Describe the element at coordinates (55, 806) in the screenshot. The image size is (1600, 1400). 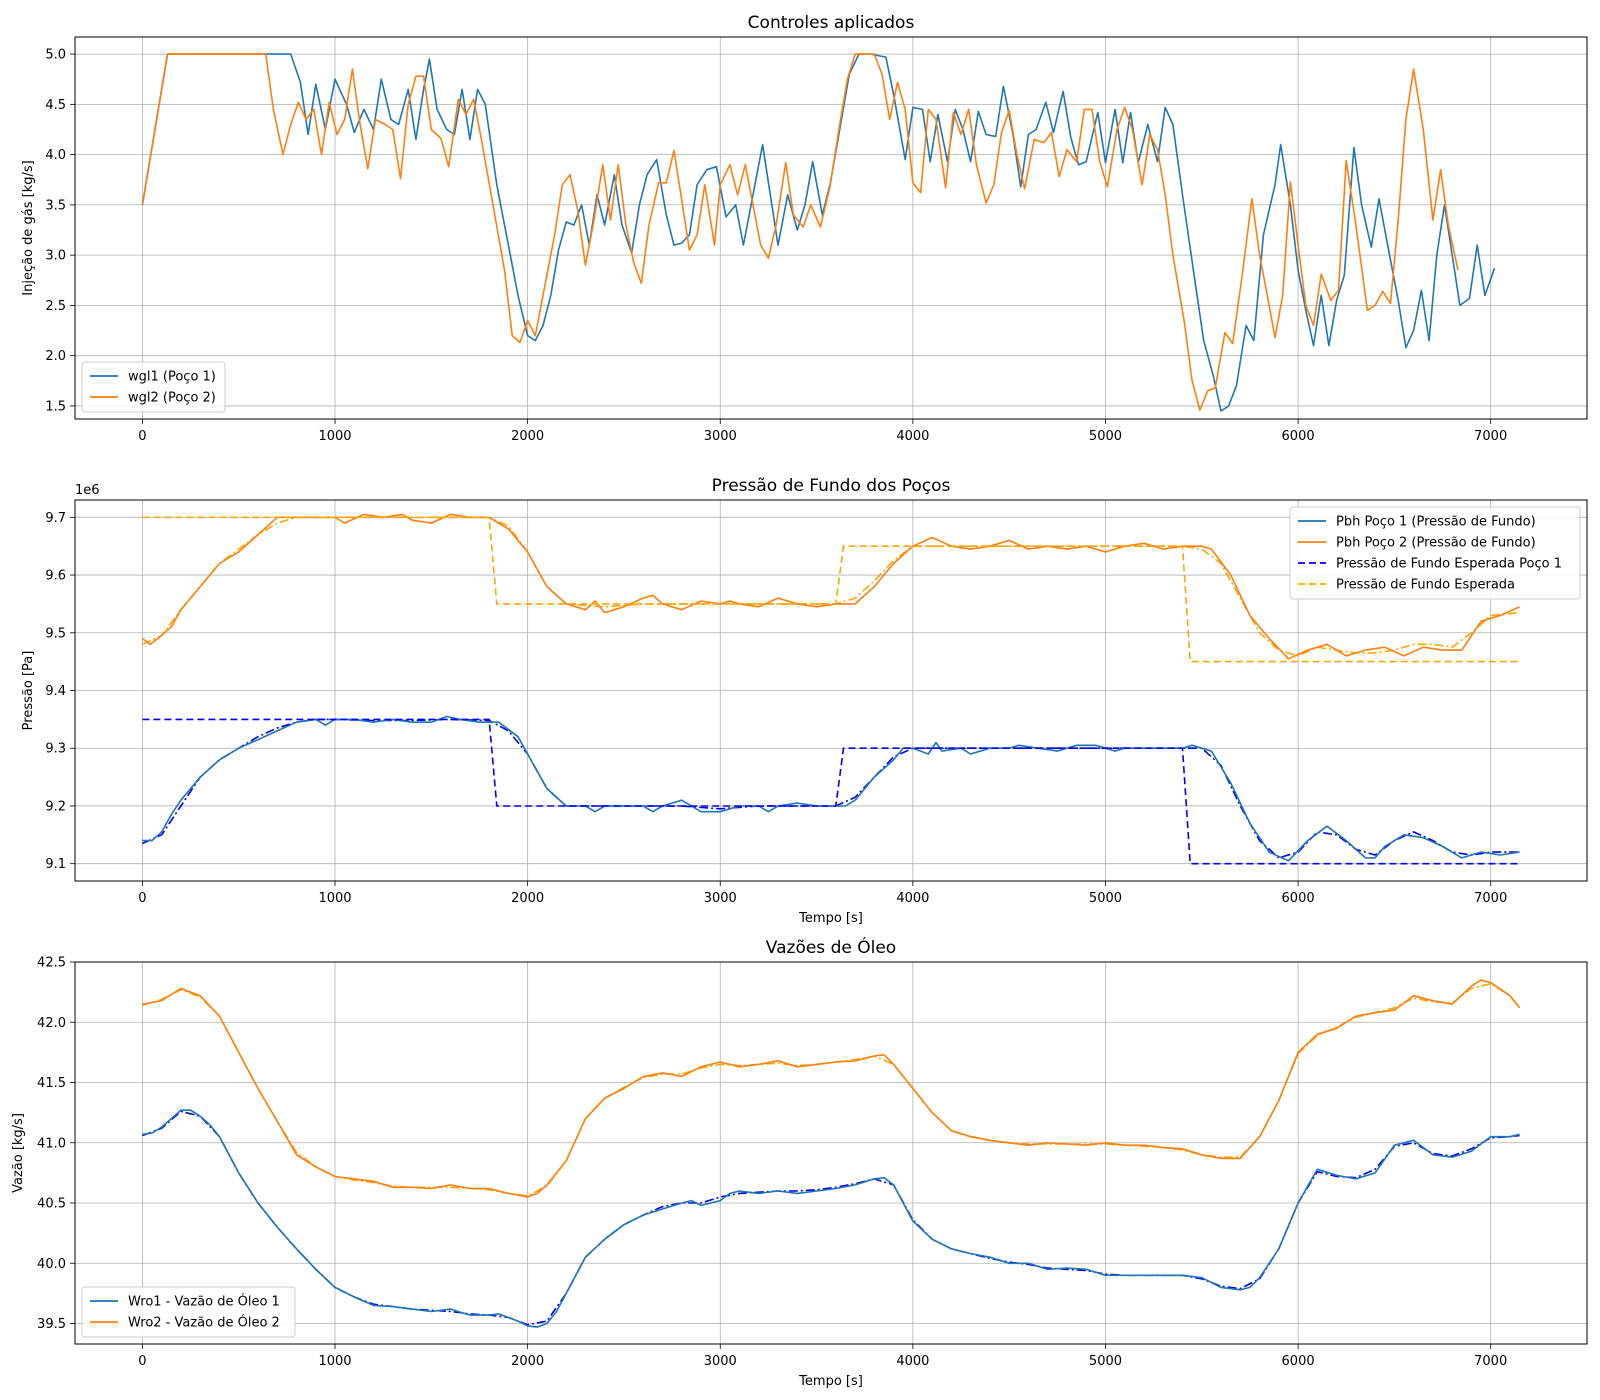
I see `y-tick-label: 9.2` at that location.